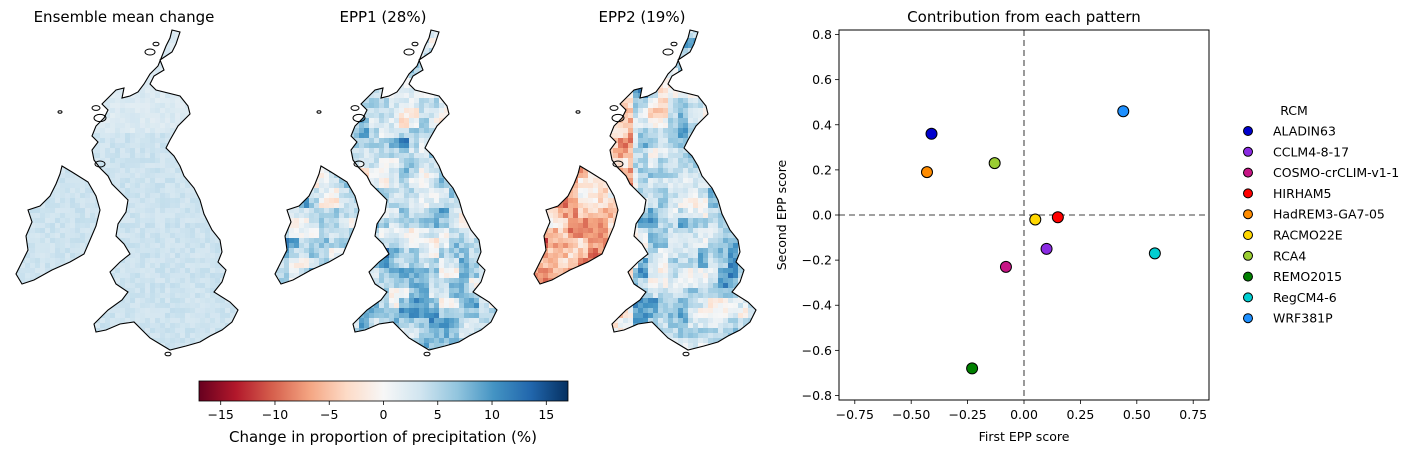  What do you see at coordinates (383, 17) in the screenshot?
I see `map-title-epp1: EPP1 (28%)` at bounding box center [383, 17].